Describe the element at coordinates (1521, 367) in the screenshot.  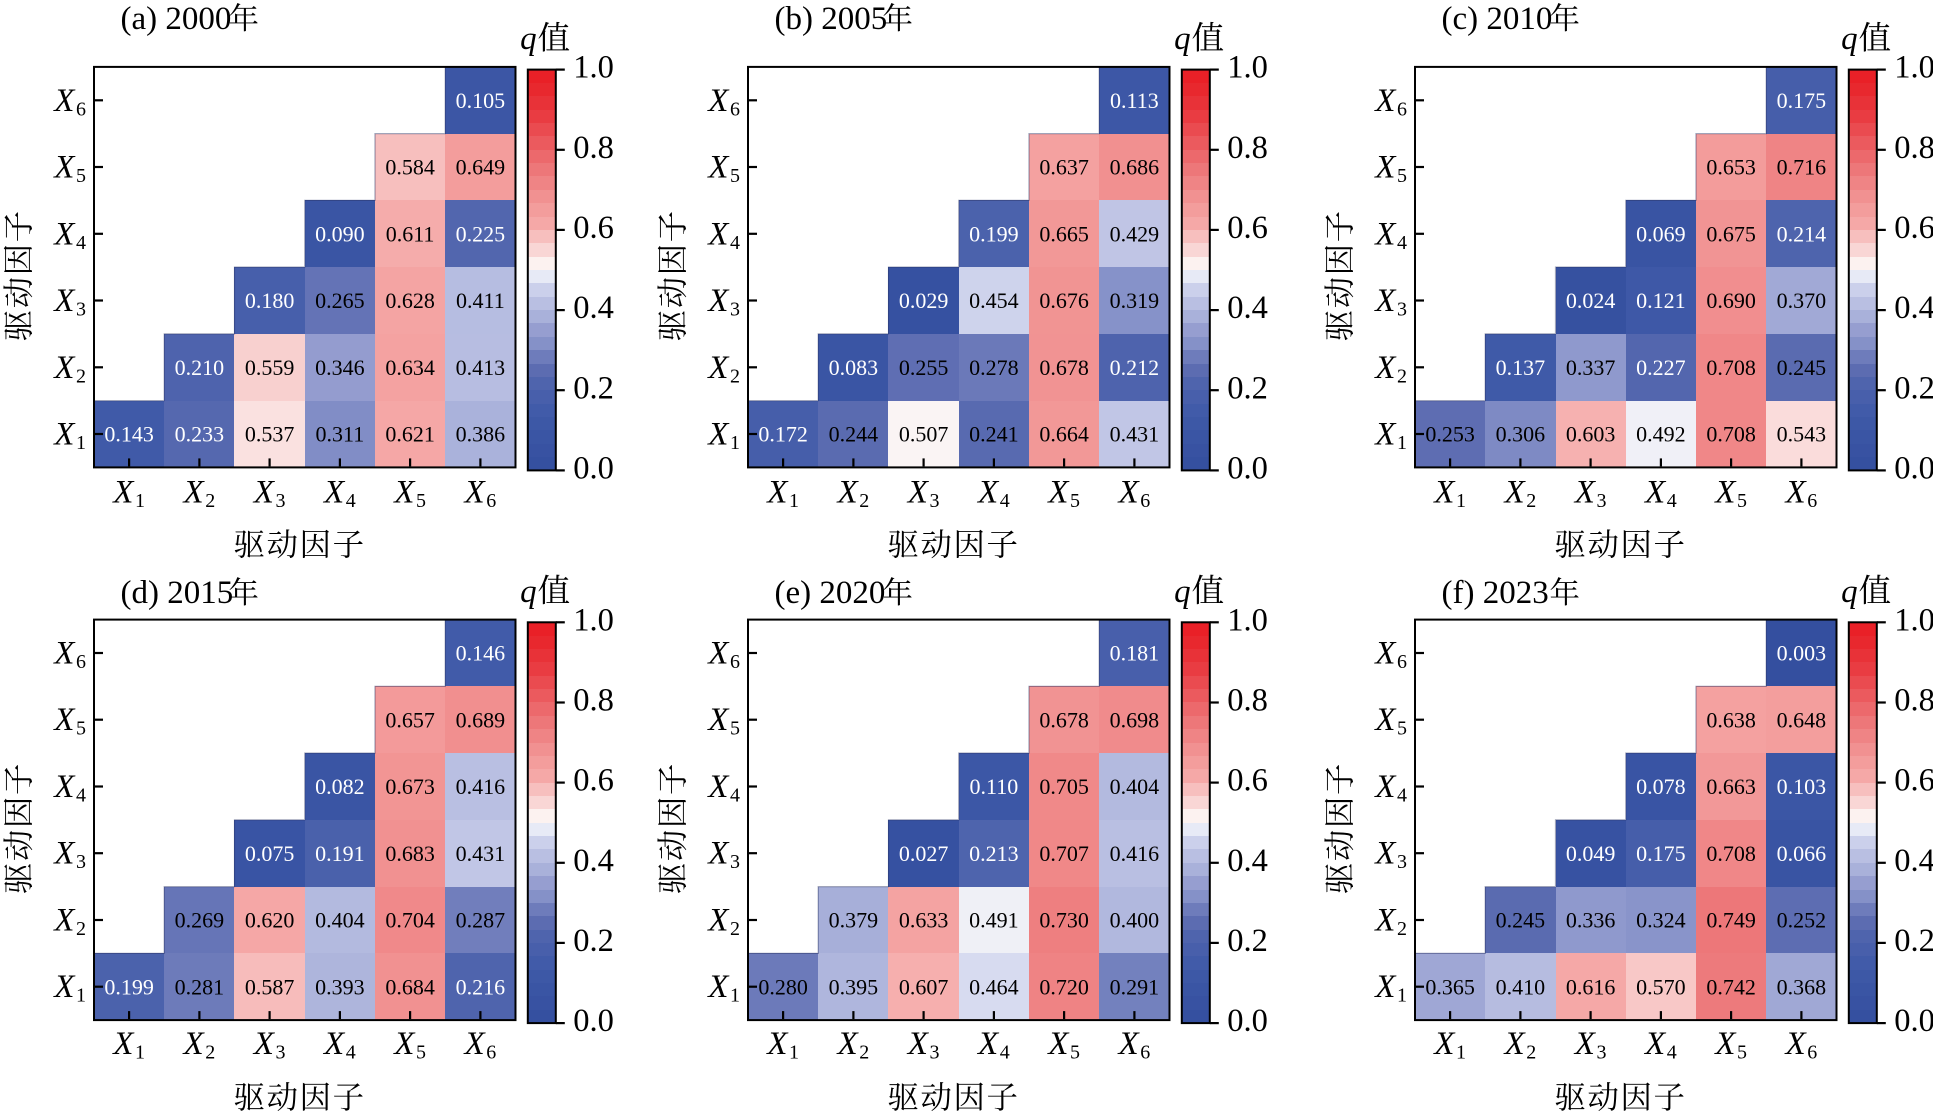
I see `svg-text: 0.137` at that location.